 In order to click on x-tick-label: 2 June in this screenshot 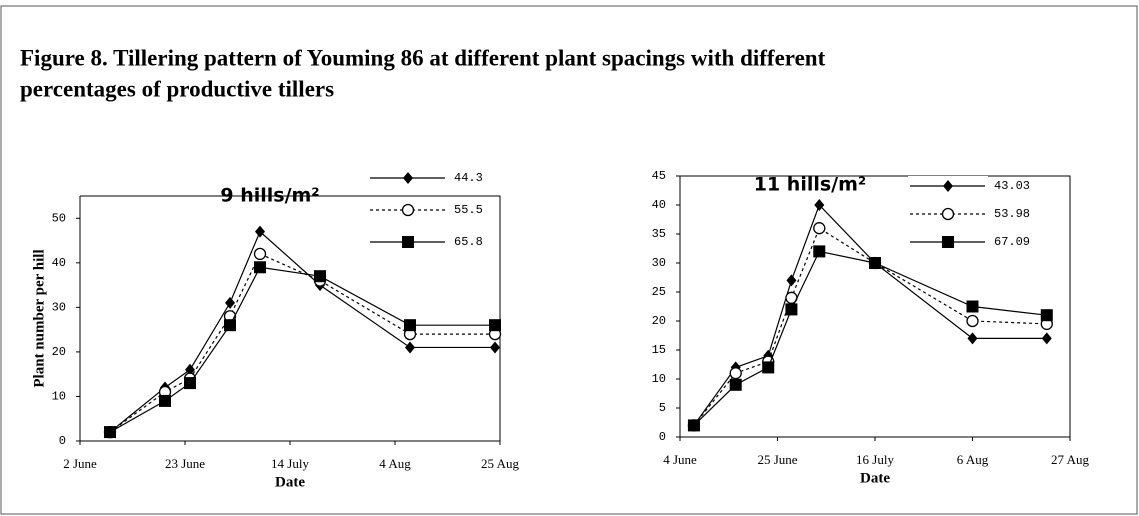, I will do `click(80, 463)`.